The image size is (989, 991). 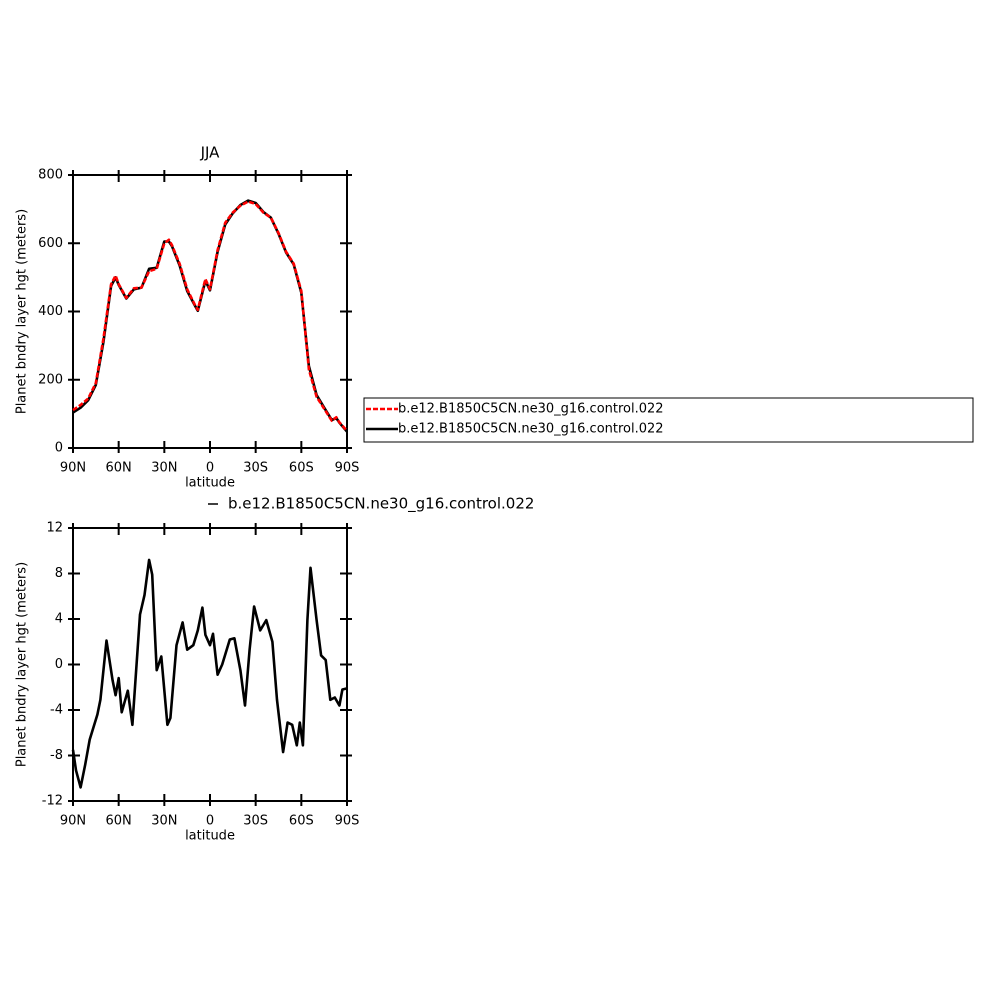 What do you see at coordinates (50, 175) in the screenshot?
I see `y-tick-label: 800` at bounding box center [50, 175].